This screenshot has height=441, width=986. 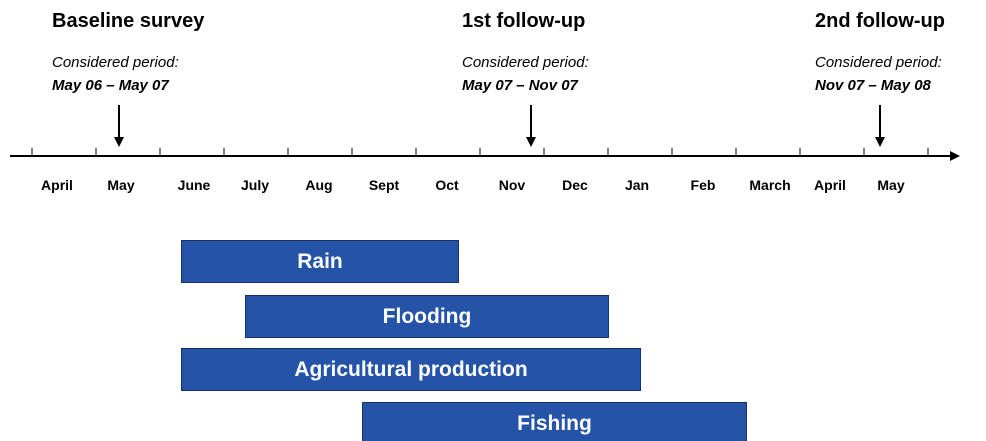 I want to click on month-label: Oct, so click(x=447, y=185).